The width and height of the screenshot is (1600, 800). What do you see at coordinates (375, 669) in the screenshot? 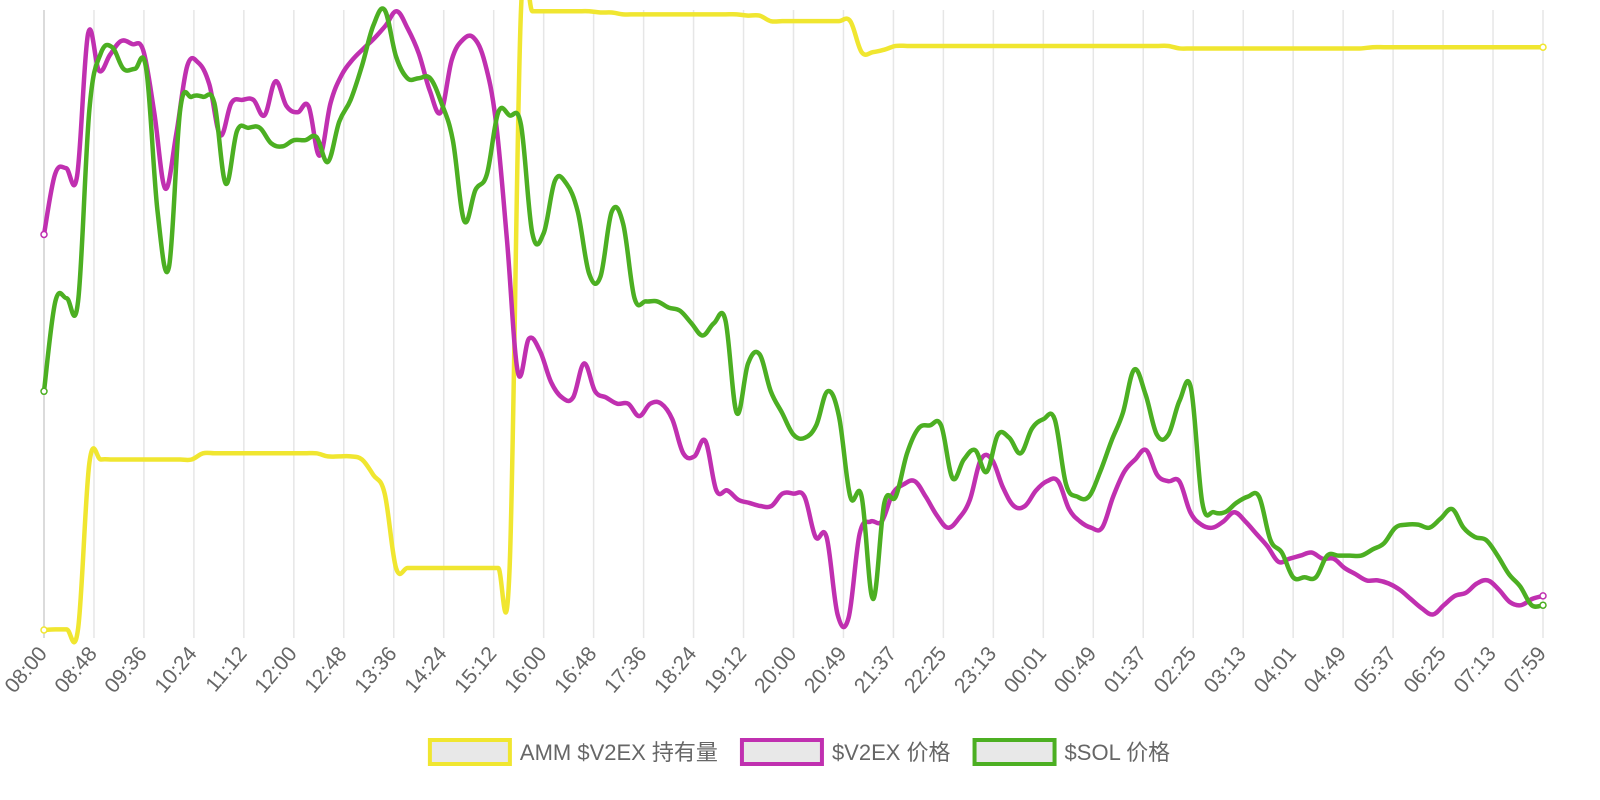
I see `x-tick-label: 13:36` at bounding box center [375, 669].